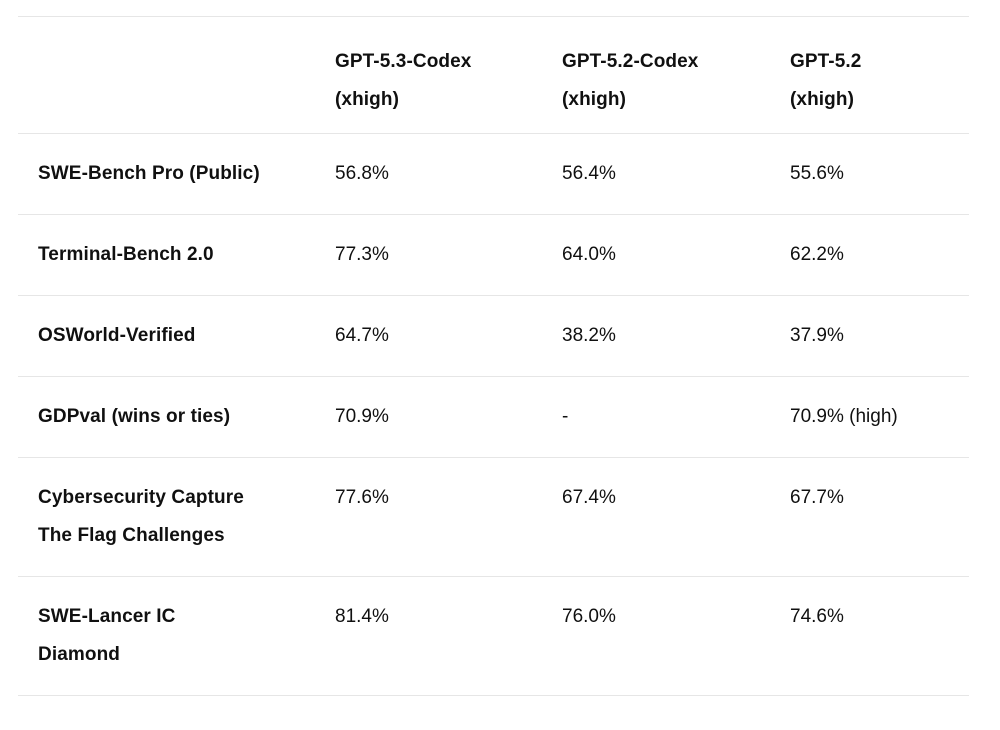 The height and width of the screenshot is (730, 1000). What do you see at coordinates (565, 416) in the screenshot?
I see `benchmark-value: -` at bounding box center [565, 416].